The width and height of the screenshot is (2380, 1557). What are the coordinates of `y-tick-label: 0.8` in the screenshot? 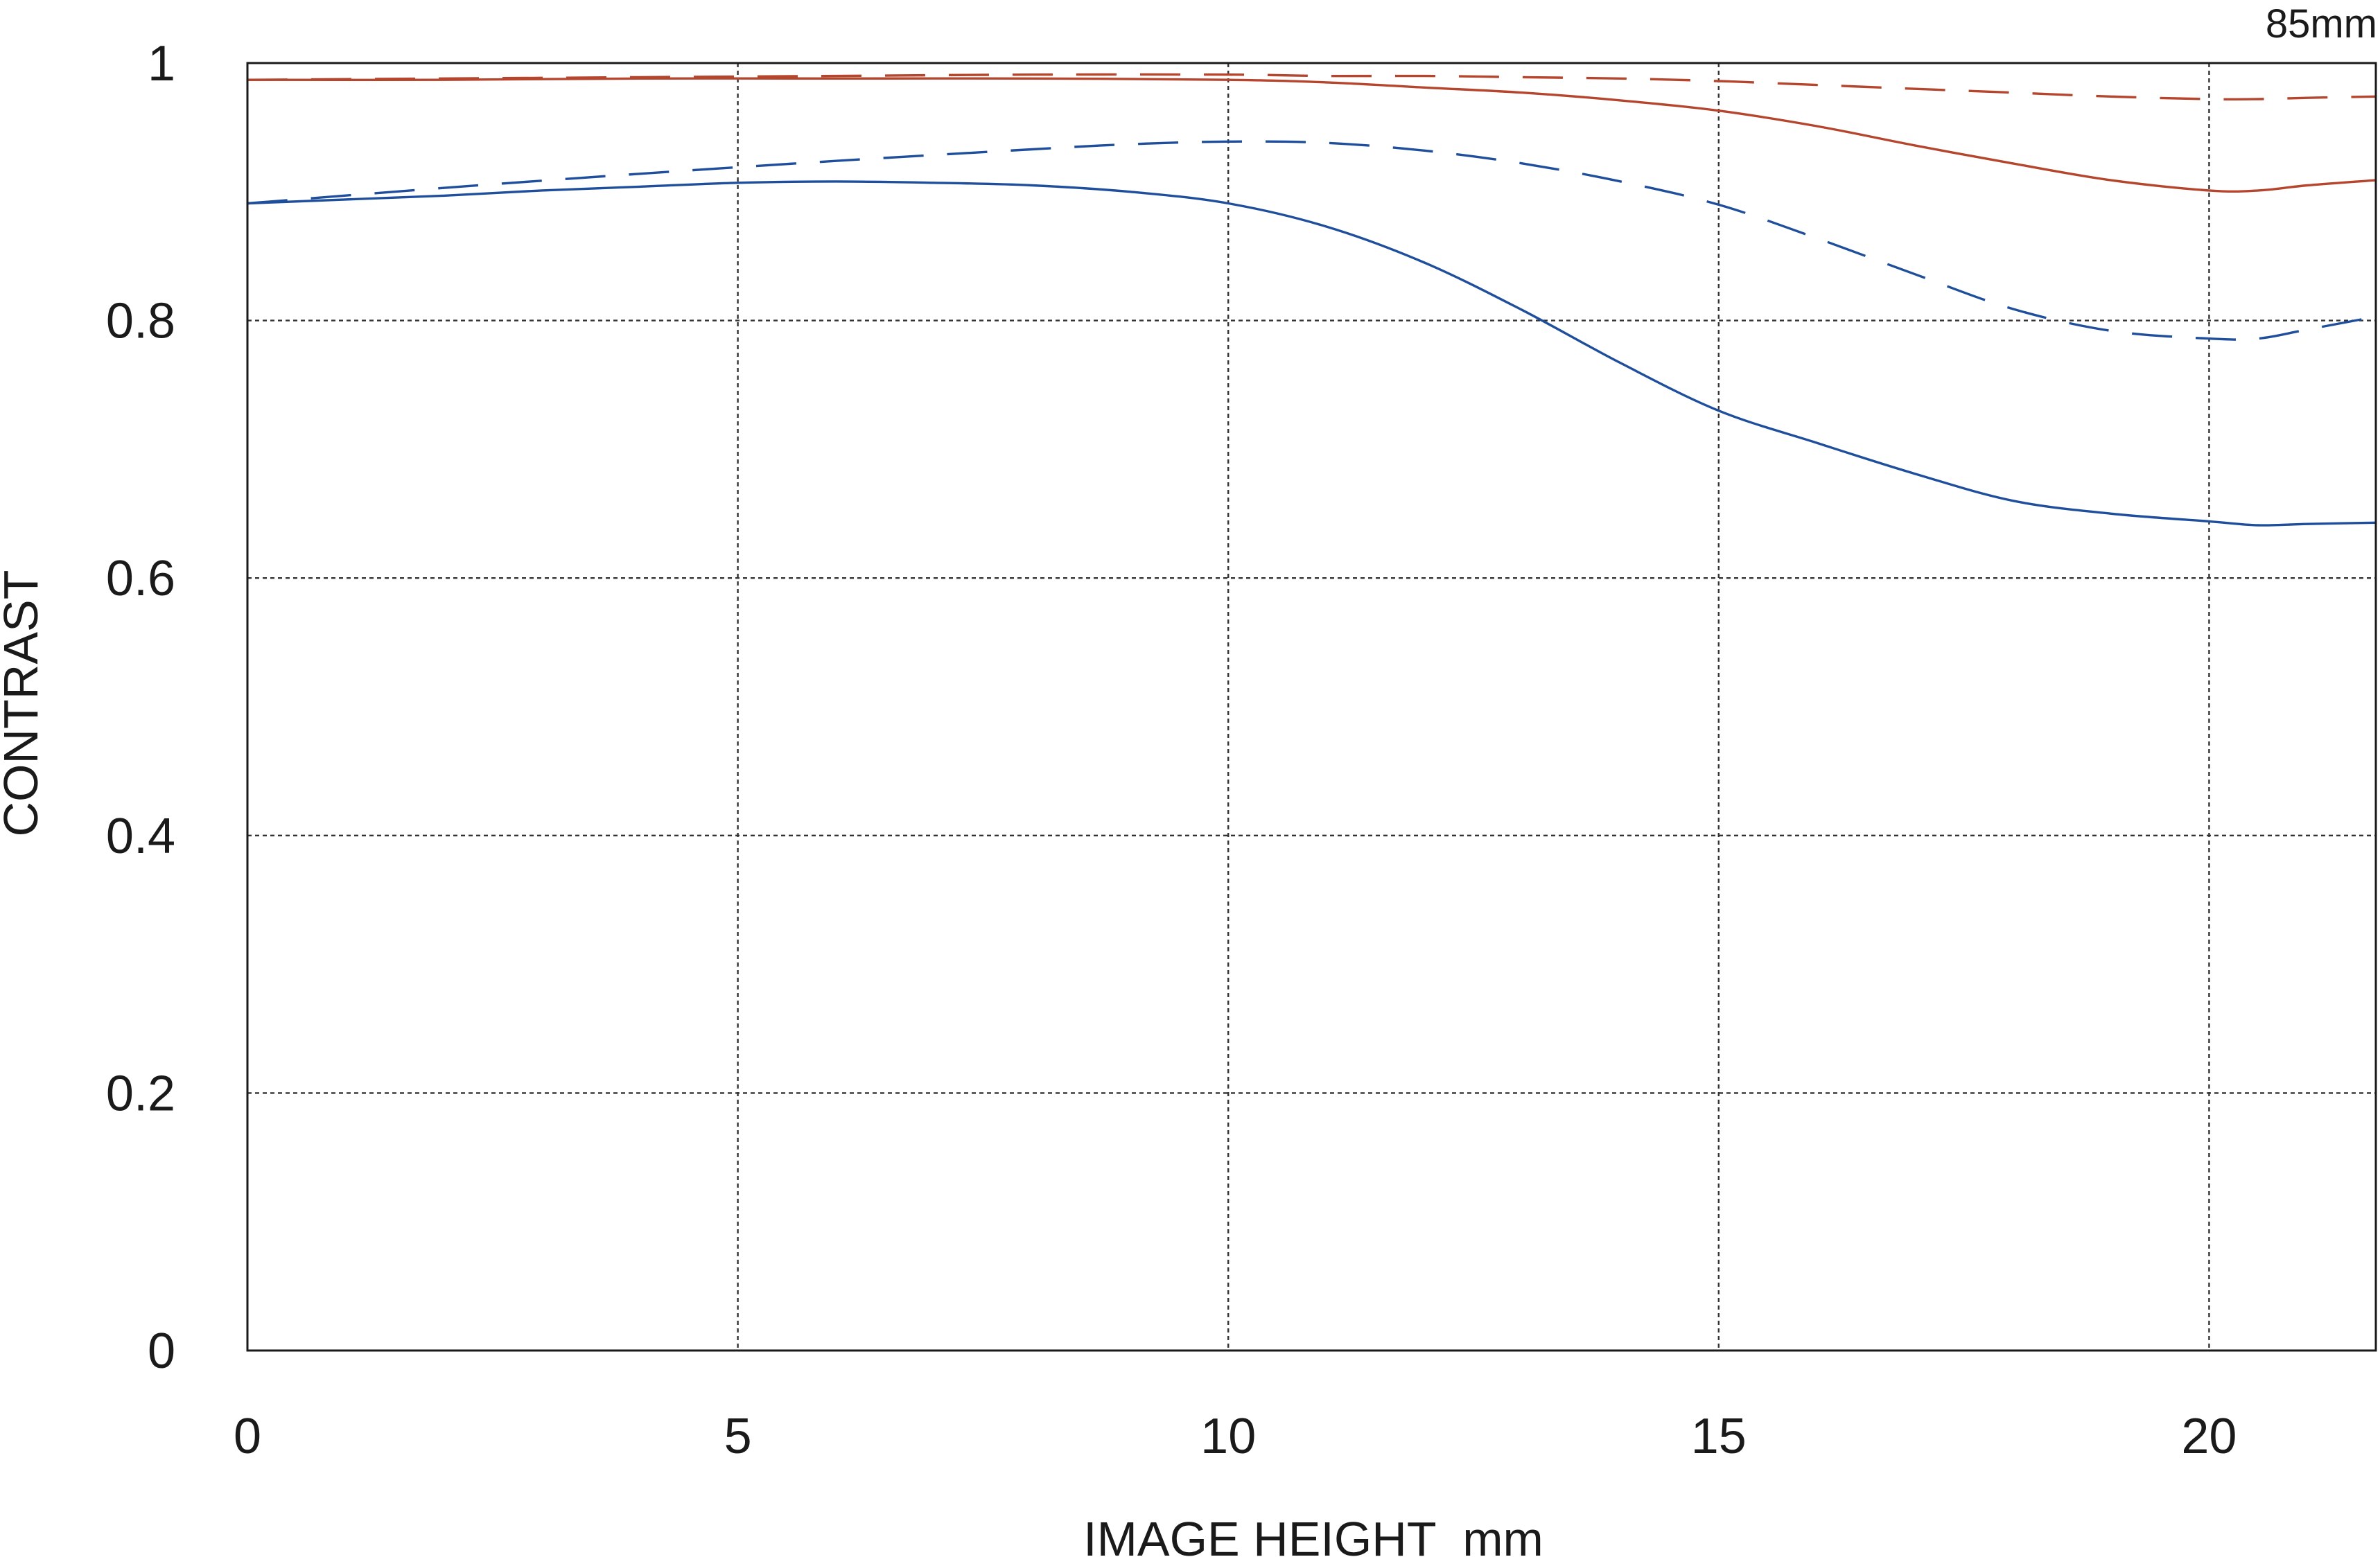 It's located at (140, 321).